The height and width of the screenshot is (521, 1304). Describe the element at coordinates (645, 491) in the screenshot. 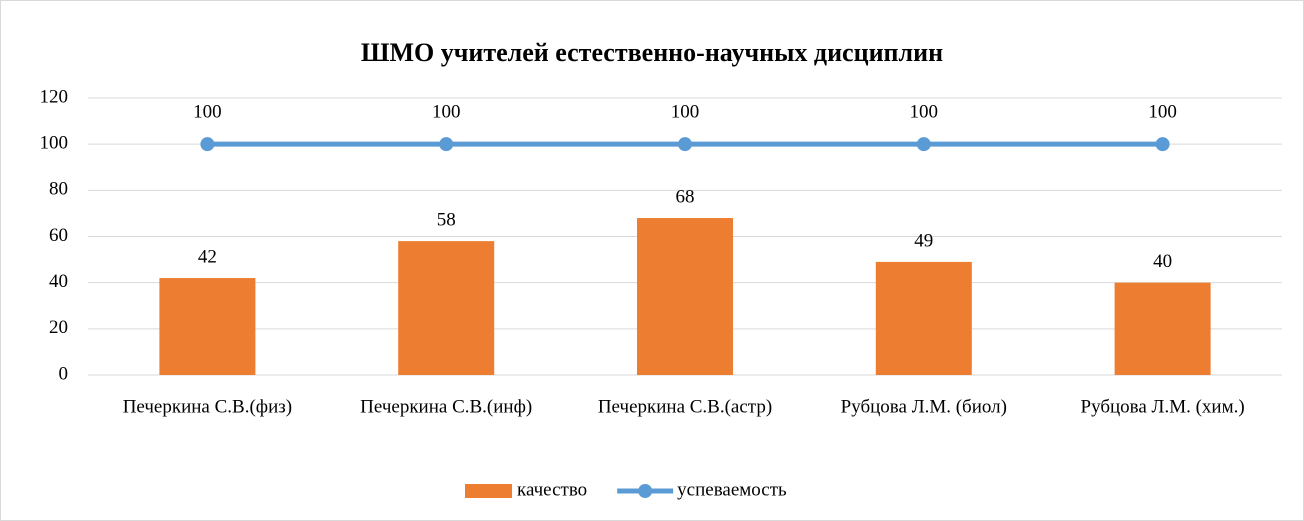

I see `legend-swatch-marker` at that location.